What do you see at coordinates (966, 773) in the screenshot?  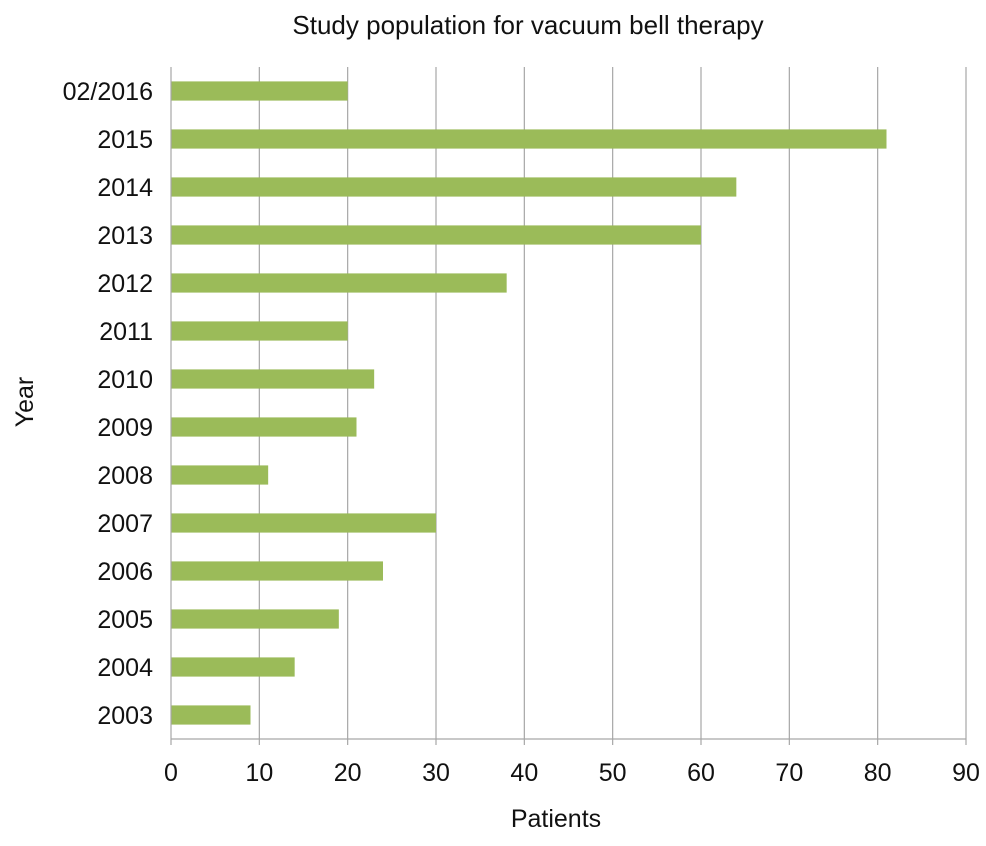 I see `x-tick-label: 90` at bounding box center [966, 773].